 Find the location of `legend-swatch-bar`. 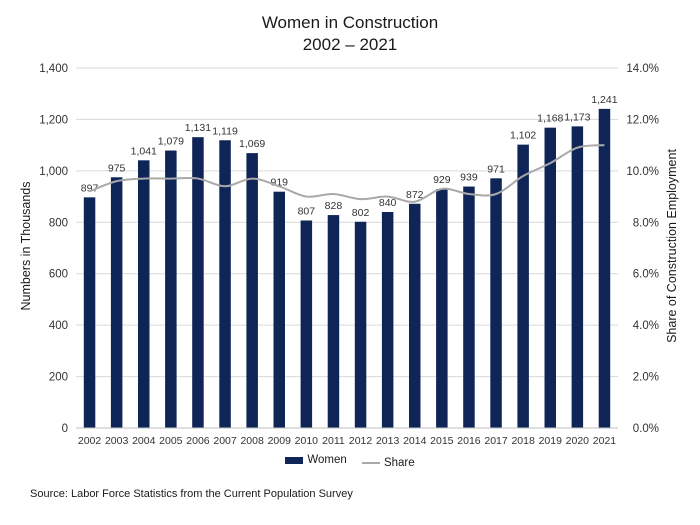

legend-swatch-bar is located at coordinates (294, 460).